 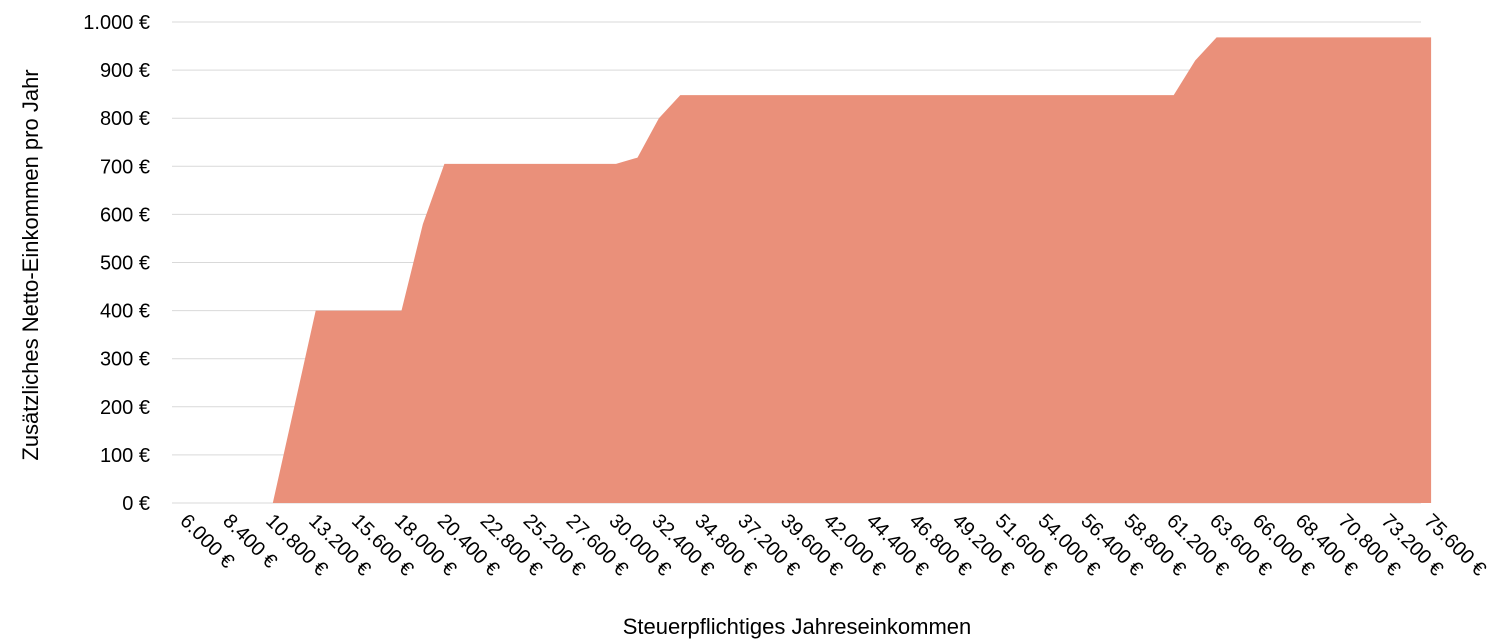 What do you see at coordinates (125, 119) in the screenshot?
I see `y-tick-label: 800 €` at bounding box center [125, 119].